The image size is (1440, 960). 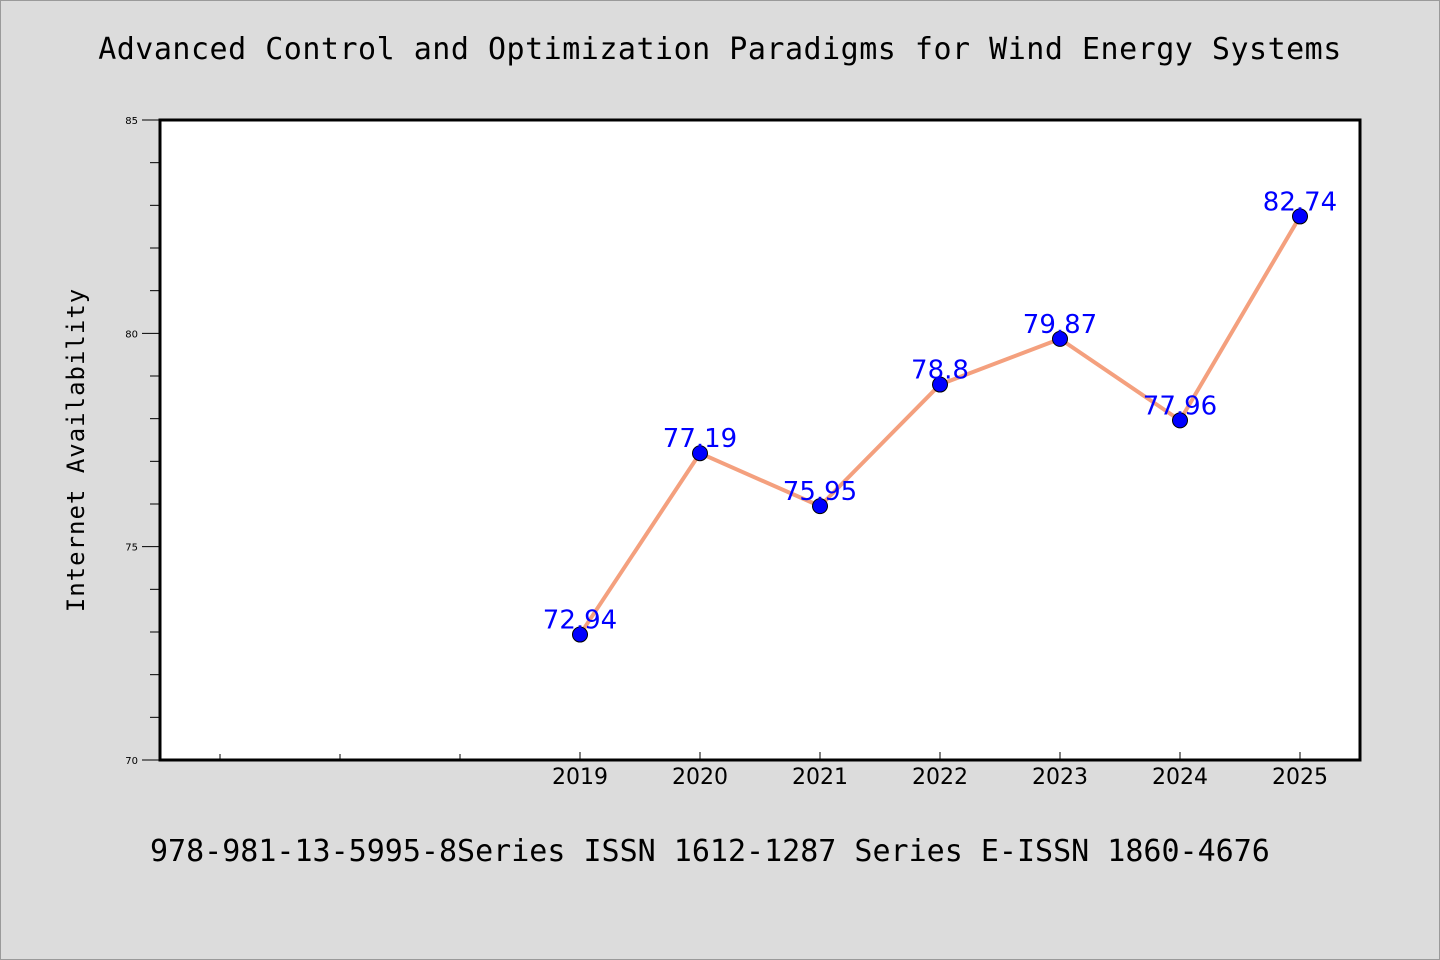 I want to click on x-tick-label: 2020, so click(x=700, y=777).